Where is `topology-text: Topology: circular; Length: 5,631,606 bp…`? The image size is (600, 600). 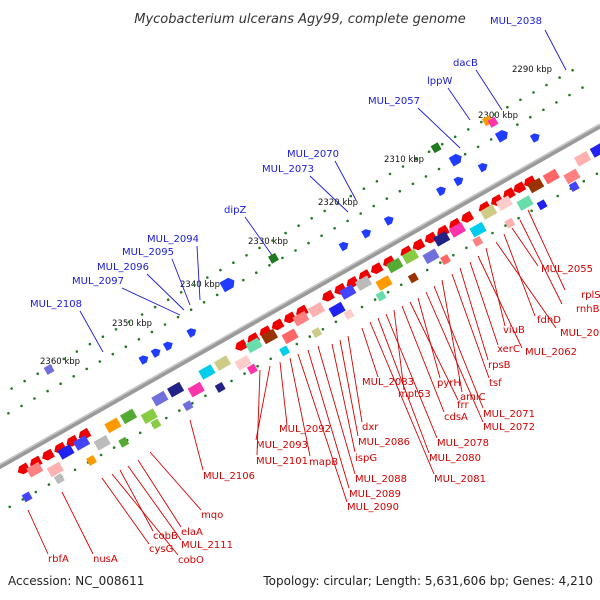 topology-text: Topology: circular; Length: 5,631,606 bp… is located at coordinates (427, 581).